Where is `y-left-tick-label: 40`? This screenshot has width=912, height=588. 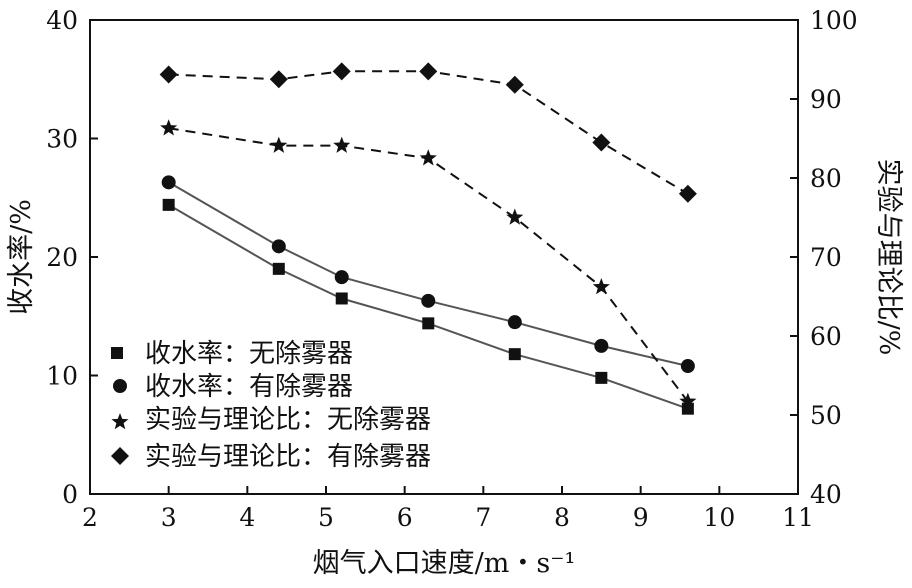 y-left-tick-label: 40 is located at coordinates (62, 20).